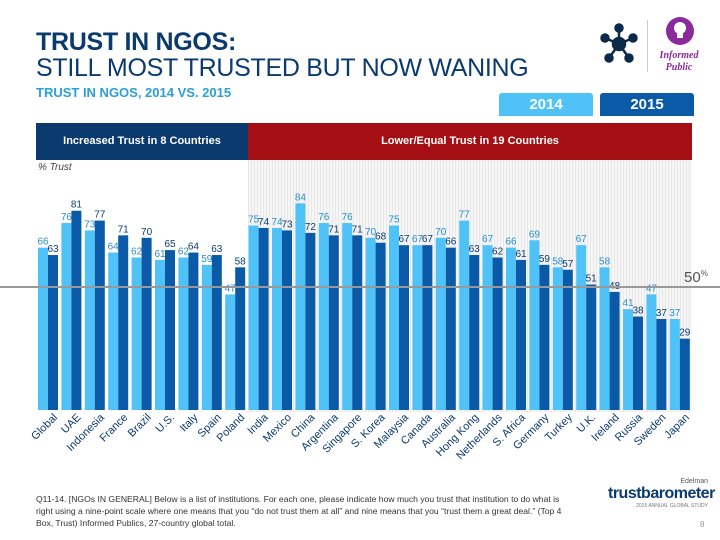 This screenshot has width=720, height=540. Describe the element at coordinates (546, 104) in the screenshot. I see `legend-2014: 2014` at that location.